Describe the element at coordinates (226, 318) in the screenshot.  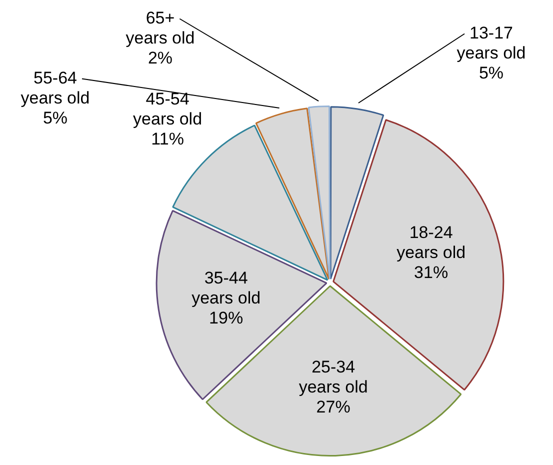
I see `data-label: 19%` at that location.